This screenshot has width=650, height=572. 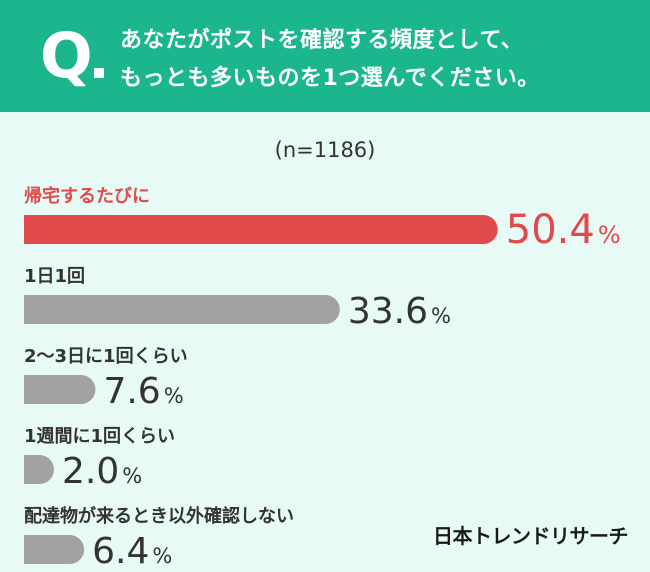 I want to click on question-text-line1: あなたがポストを確認する頻度として、, so click(x=322, y=40).